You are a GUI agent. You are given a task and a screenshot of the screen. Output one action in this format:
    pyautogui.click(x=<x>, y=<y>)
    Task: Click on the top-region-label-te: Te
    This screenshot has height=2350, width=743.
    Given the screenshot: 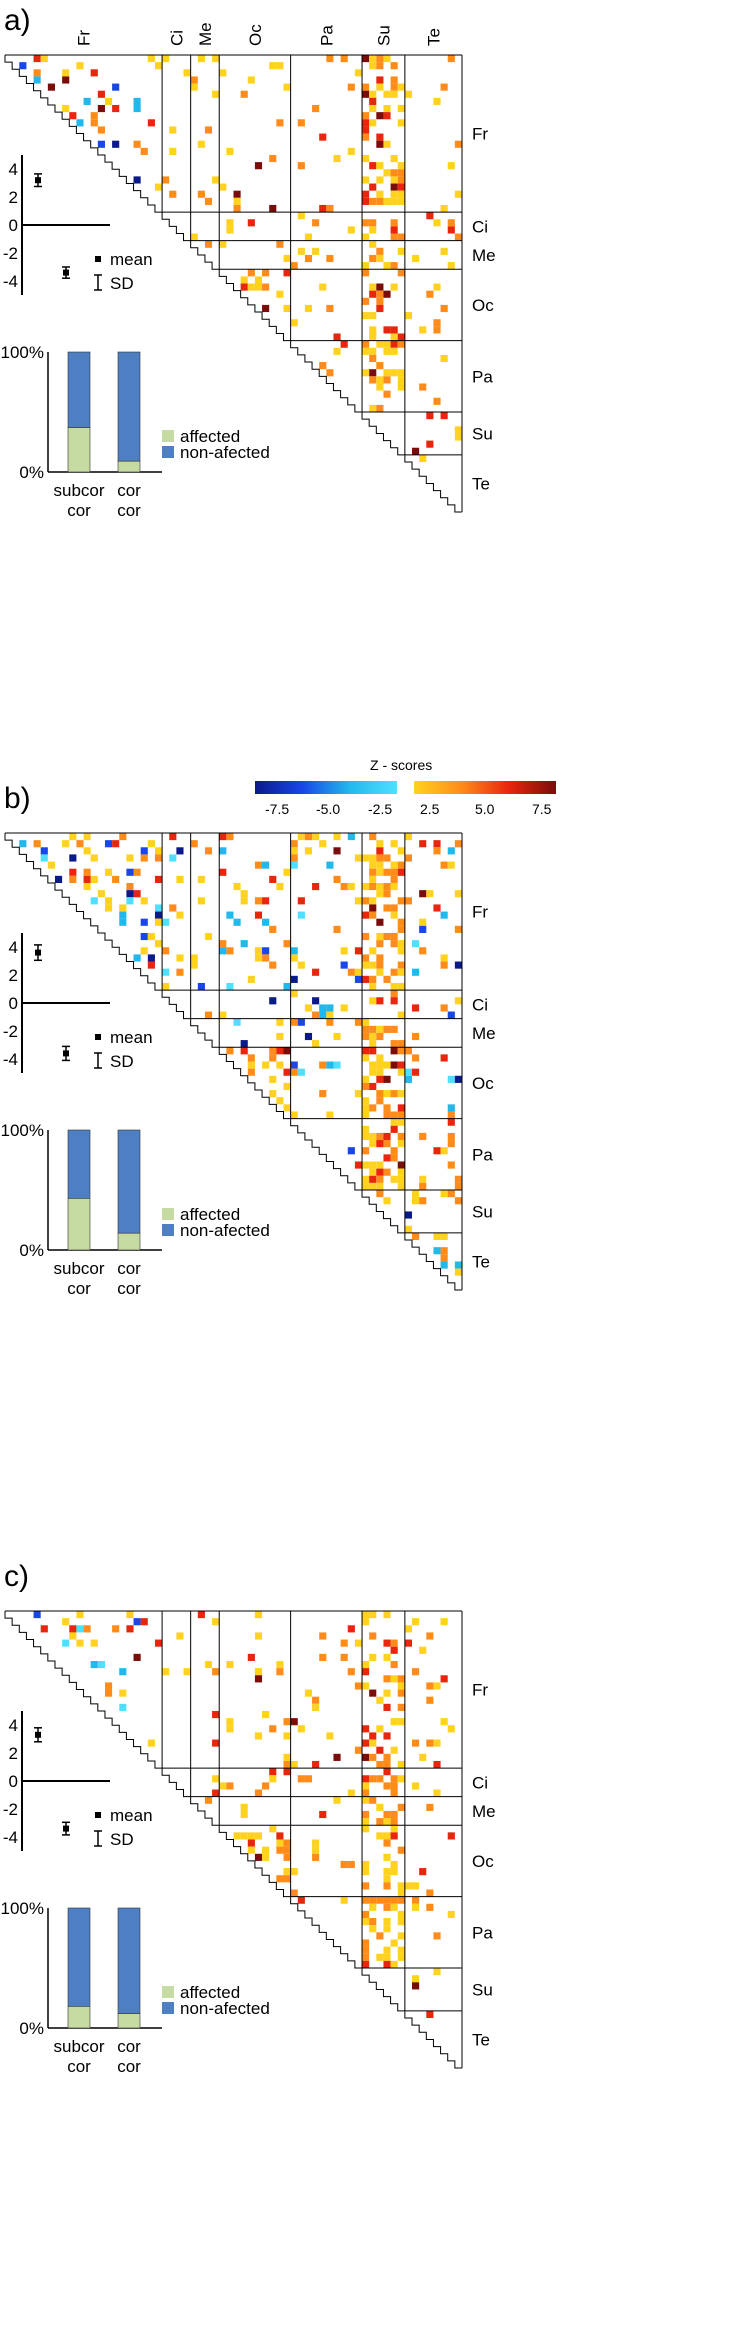 What is the action you would take?
    pyautogui.click(x=433, y=37)
    